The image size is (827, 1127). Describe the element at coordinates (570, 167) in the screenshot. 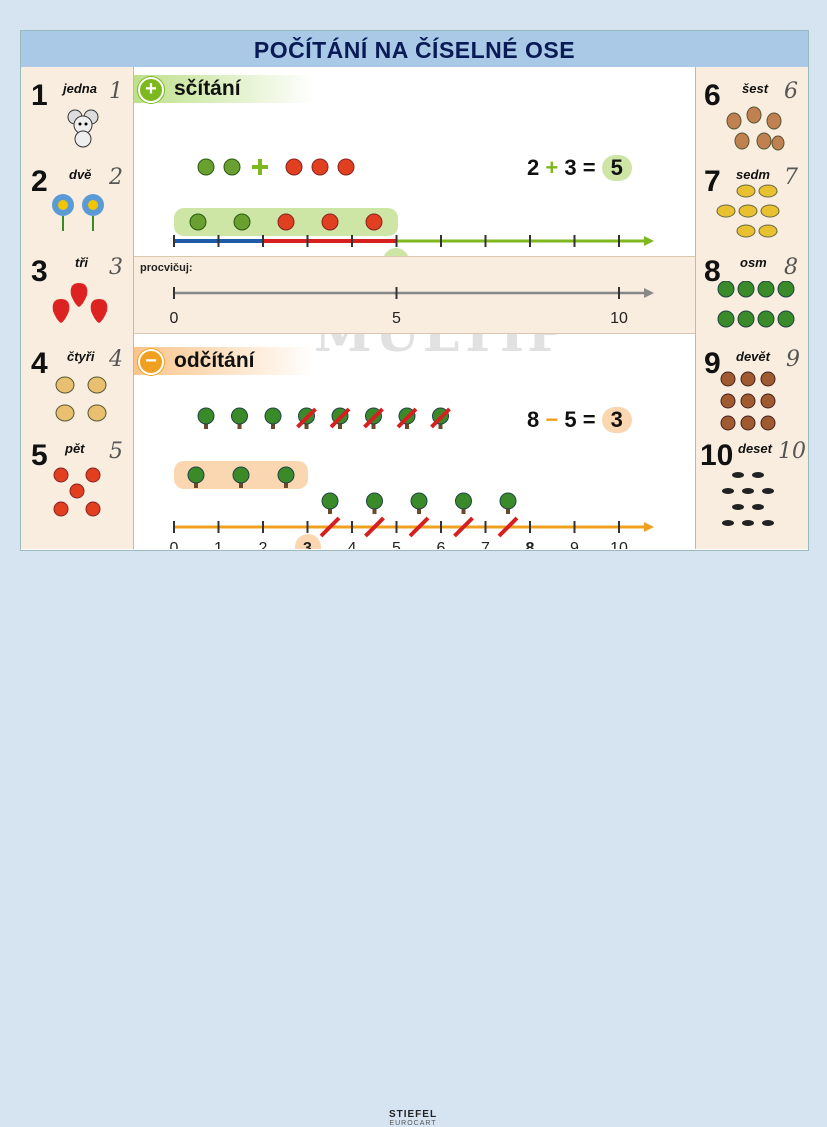

I see `eq-operand-b: 3` at that location.